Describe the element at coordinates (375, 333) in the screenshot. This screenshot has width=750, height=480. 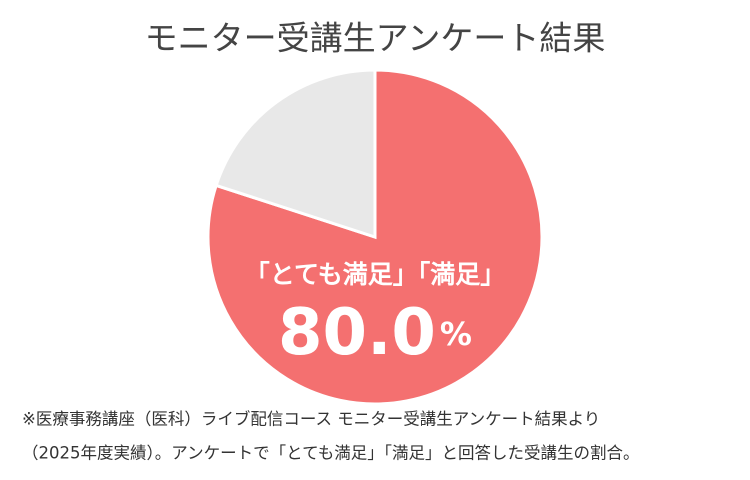
I see `value-label: 80.0%` at that location.